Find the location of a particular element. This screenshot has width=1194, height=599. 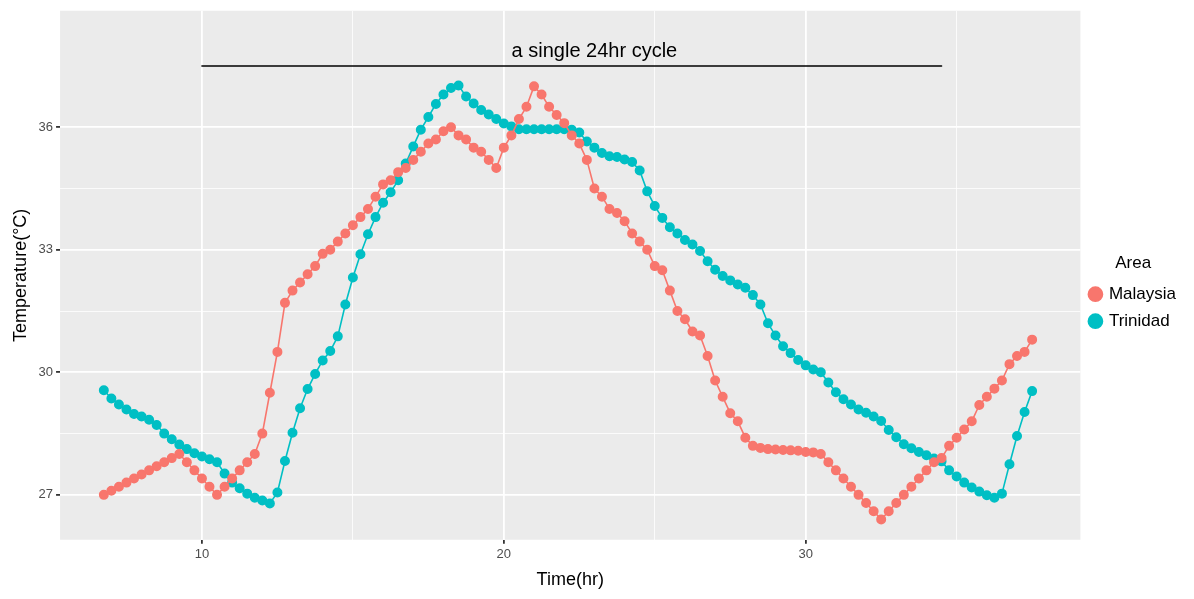

y-tick-label: 33 is located at coordinates (46, 249).